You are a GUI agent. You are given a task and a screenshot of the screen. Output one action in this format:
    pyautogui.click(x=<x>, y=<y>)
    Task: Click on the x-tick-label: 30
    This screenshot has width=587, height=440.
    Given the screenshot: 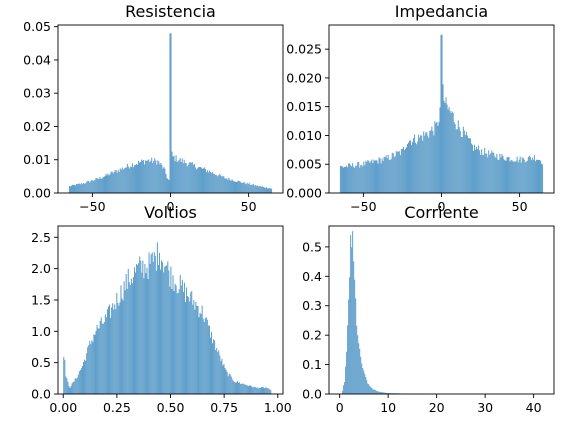 What is the action you would take?
    pyautogui.click(x=485, y=407)
    